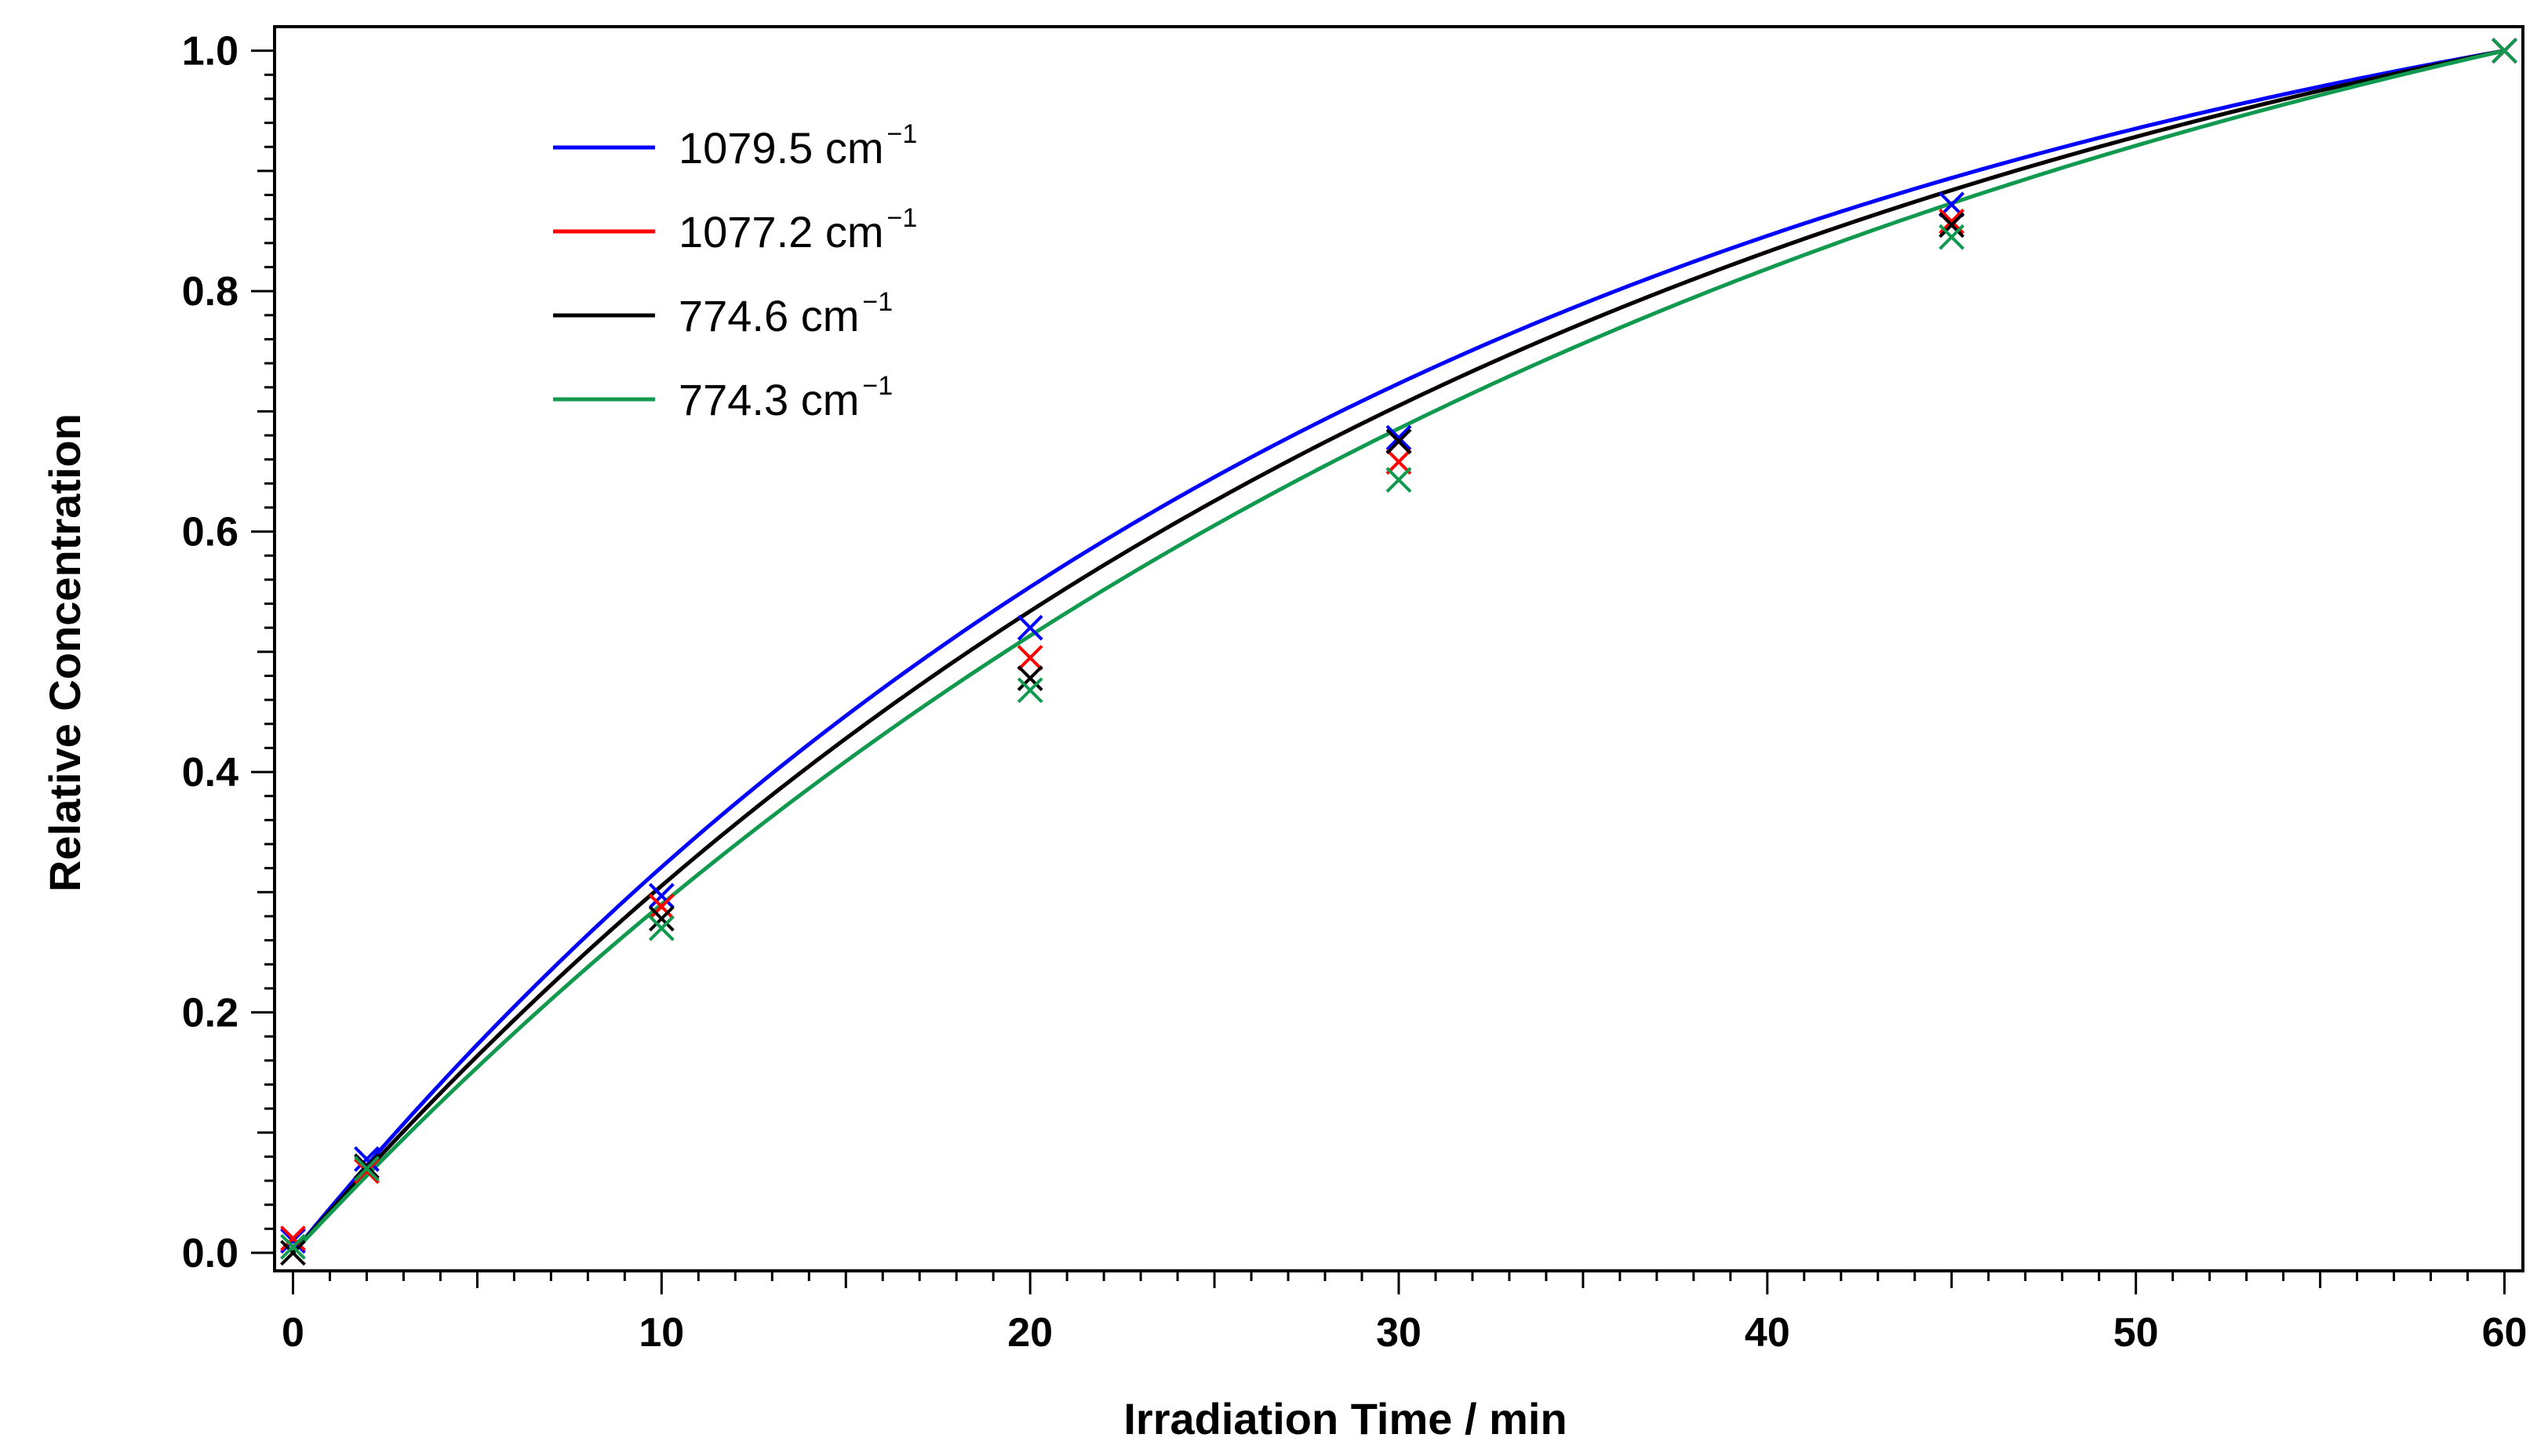  What do you see at coordinates (661, 1333) in the screenshot?
I see `x-tick-label: 10` at bounding box center [661, 1333].